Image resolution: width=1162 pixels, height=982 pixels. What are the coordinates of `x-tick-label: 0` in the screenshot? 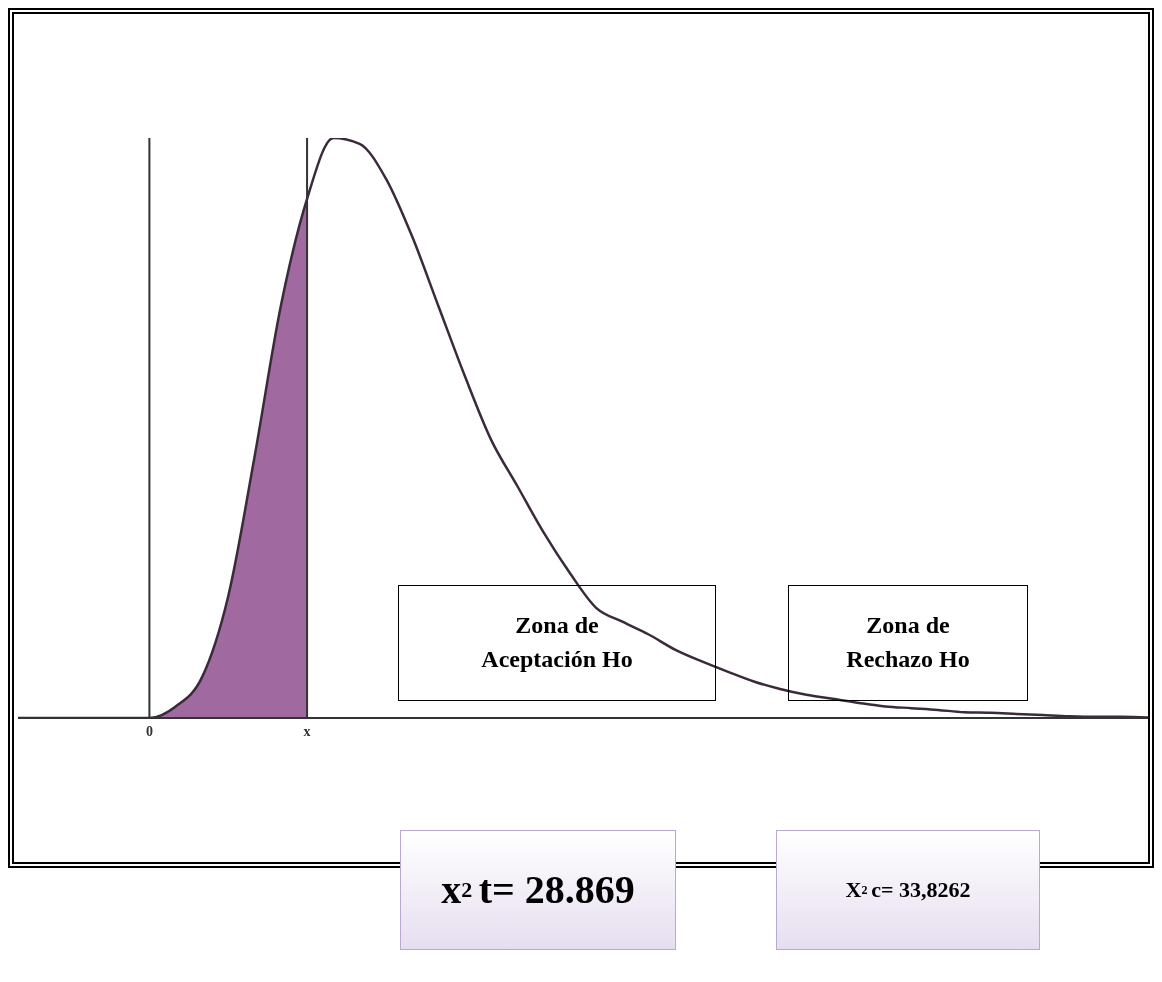 It's located at (149, 731).